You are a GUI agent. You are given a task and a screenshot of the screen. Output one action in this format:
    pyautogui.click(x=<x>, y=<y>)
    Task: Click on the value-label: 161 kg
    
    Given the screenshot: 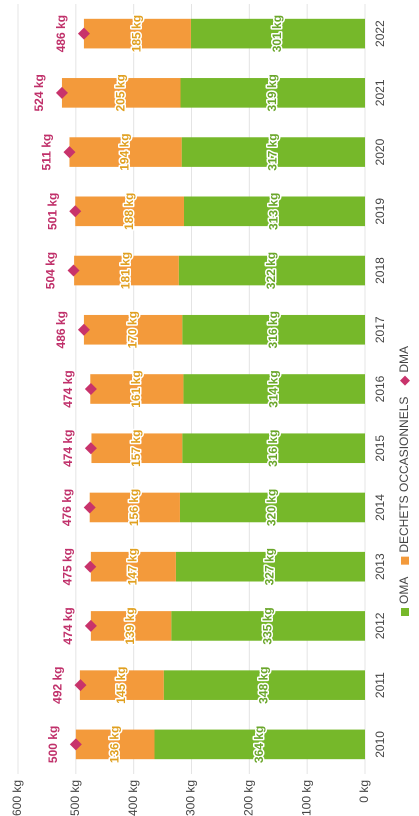 What is the action you would take?
    pyautogui.click(x=136, y=388)
    